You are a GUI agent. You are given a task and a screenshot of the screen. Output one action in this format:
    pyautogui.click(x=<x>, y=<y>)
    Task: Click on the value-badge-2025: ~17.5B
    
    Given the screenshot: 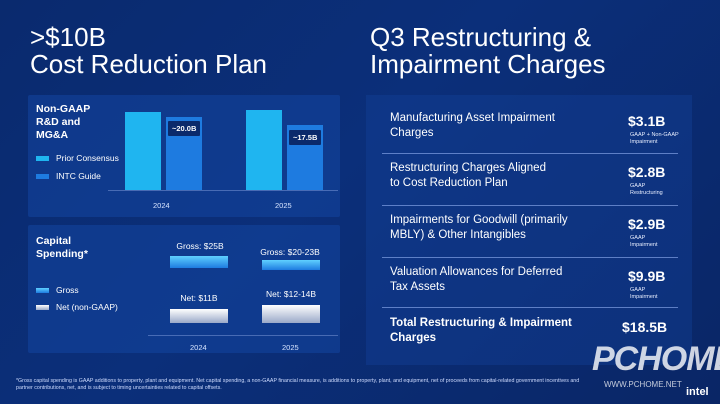 What is the action you would take?
    pyautogui.click(x=305, y=137)
    